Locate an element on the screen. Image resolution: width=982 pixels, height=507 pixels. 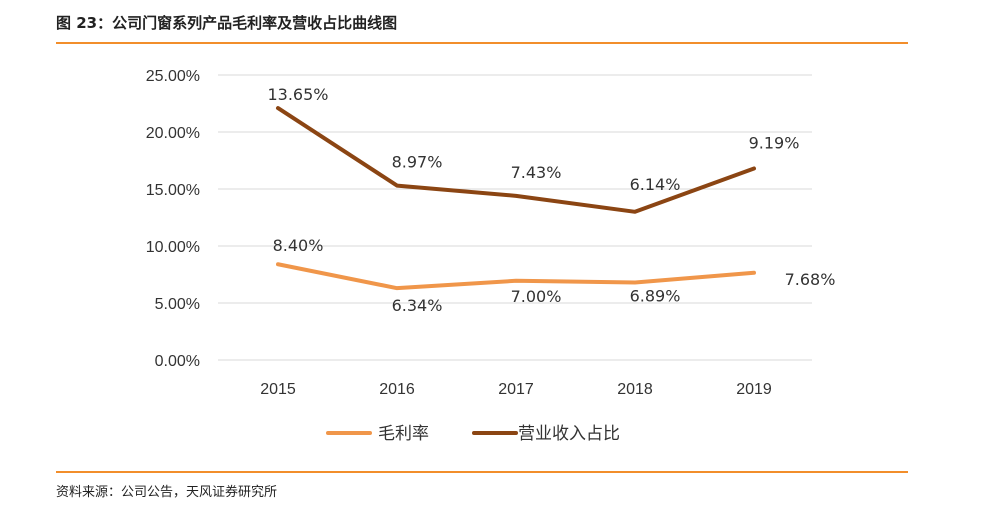
data-label: 6.34% is located at coordinates (417, 305).